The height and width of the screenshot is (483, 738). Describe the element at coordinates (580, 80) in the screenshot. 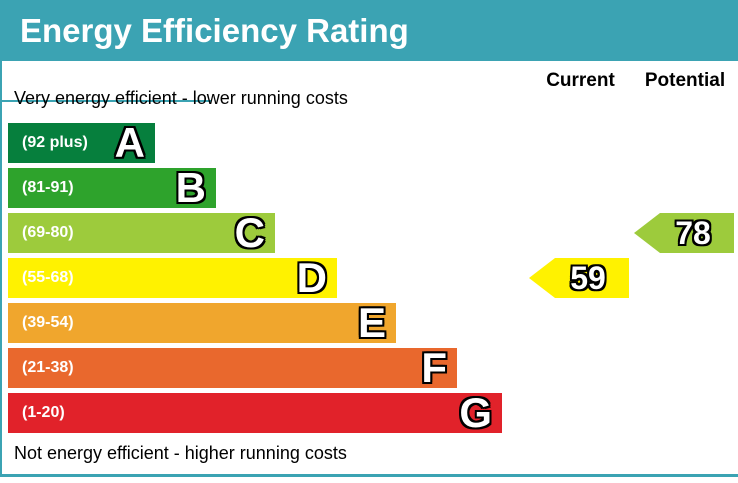

I see `current-column-header: Current` at that location.